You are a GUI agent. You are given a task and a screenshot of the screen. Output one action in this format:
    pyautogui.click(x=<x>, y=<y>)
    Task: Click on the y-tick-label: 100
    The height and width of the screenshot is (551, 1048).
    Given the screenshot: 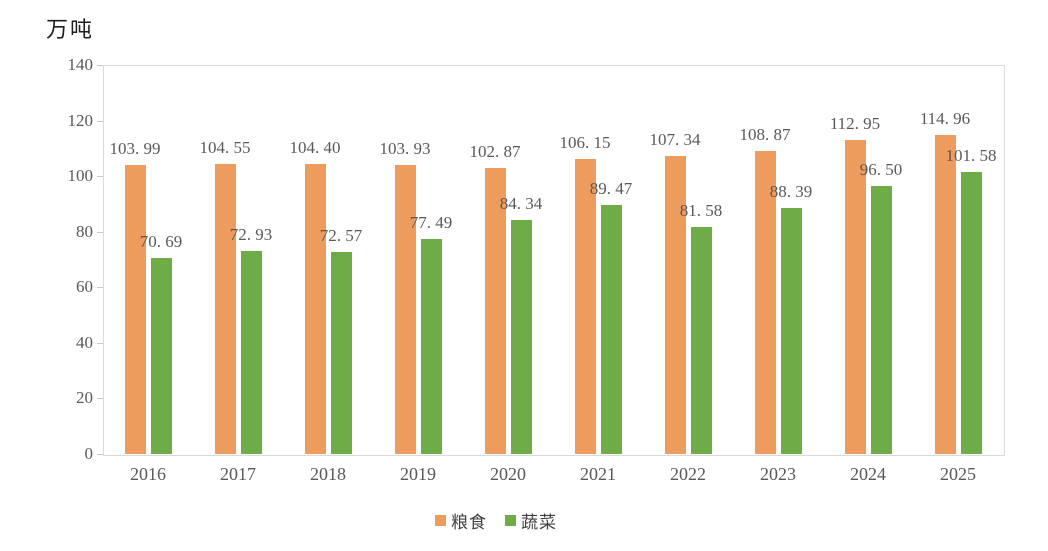 What is the action you would take?
    pyautogui.click(x=80, y=176)
    